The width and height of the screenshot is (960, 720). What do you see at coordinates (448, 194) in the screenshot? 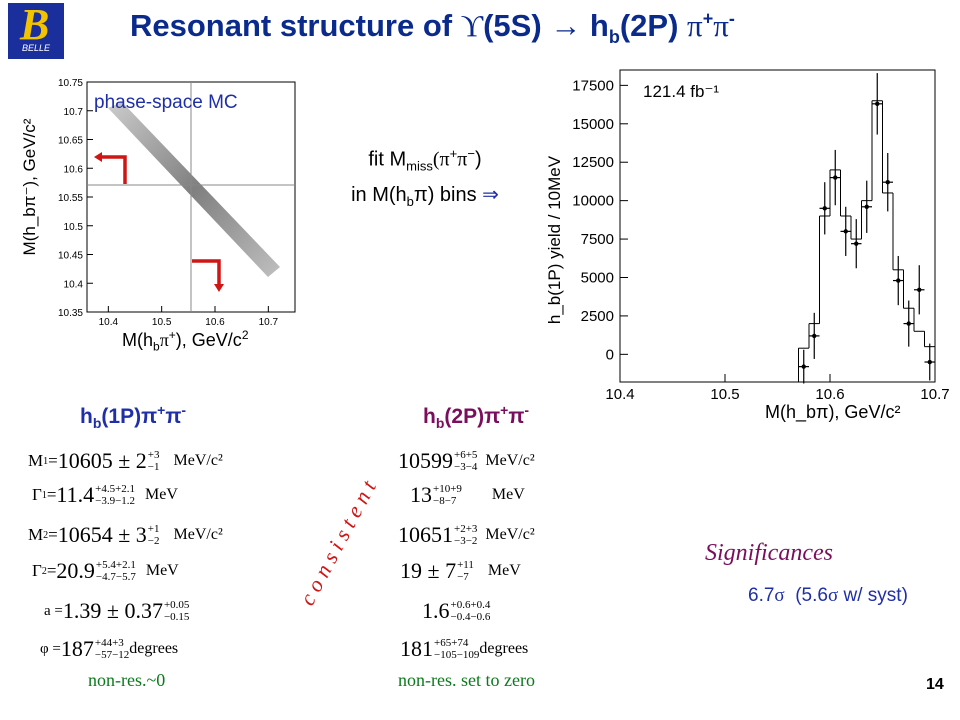
I see `fit-line2-b: π) bins` at bounding box center [448, 194].